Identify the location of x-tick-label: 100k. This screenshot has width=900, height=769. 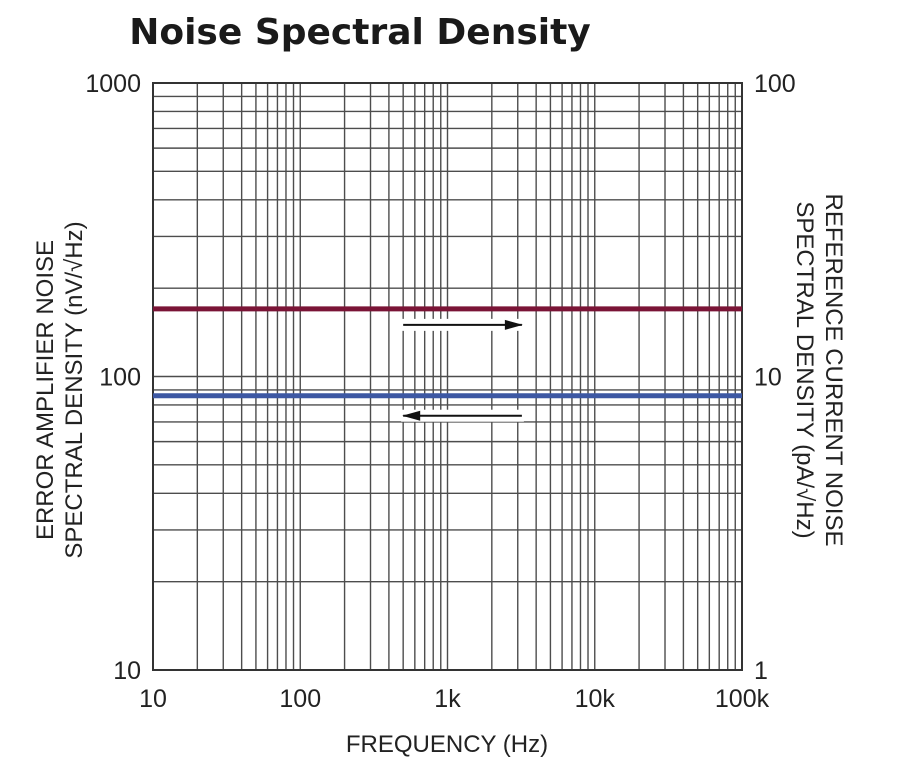
(742, 699).